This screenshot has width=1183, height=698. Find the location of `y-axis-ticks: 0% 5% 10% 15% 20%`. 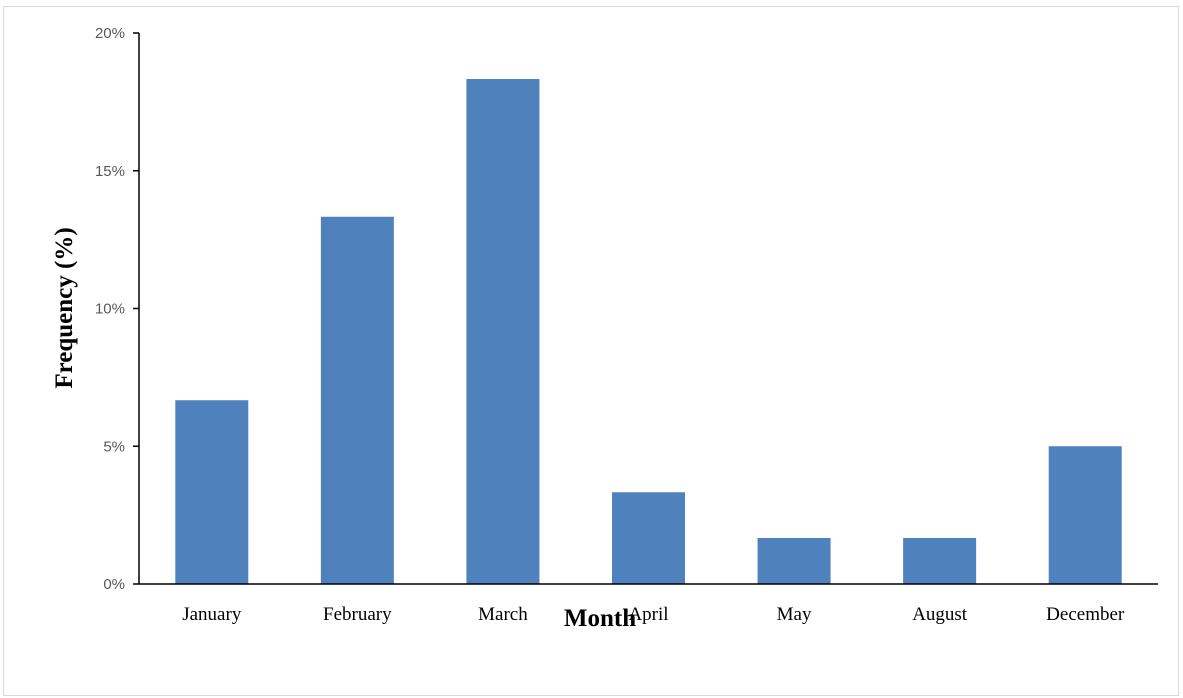

y-axis-ticks: 0% 5% 10% 15% 20% is located at coordinates (117, 309).